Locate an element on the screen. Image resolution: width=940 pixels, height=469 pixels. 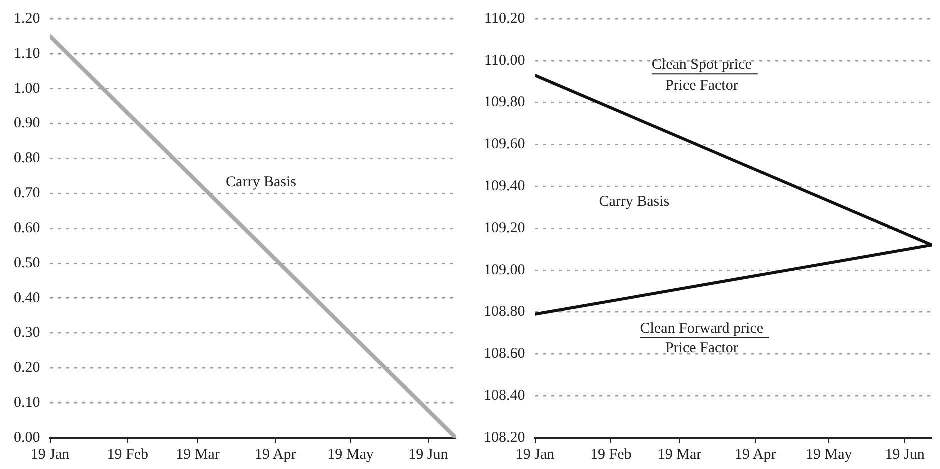
annotation: Clean Forward price is located at coordinates (702, 328).